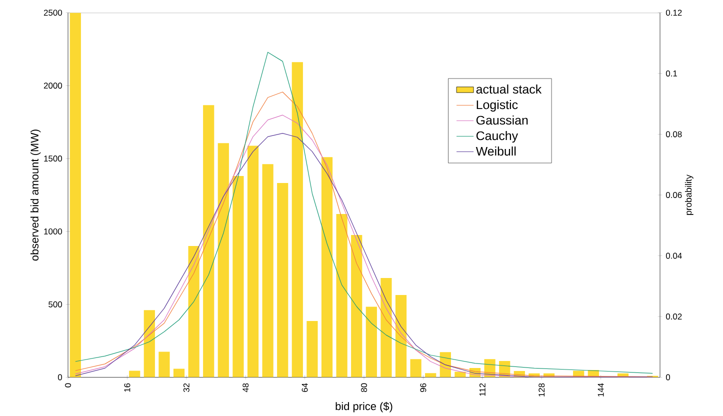 Image resolution: width=723 pixels, height=416 pixels. What do you see at coordinates (68, 385) in the screenshot?
I see `x-tick-label: 0` at bounding box center [68, 385].